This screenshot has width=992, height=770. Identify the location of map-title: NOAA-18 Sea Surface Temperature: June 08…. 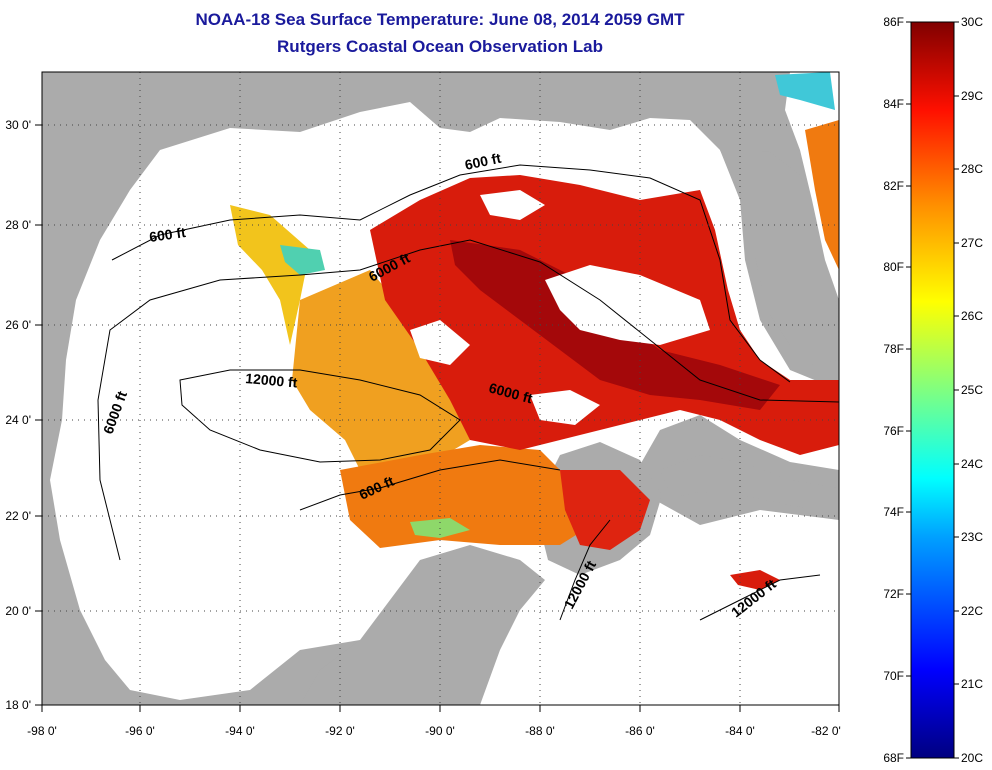
(440, 19).